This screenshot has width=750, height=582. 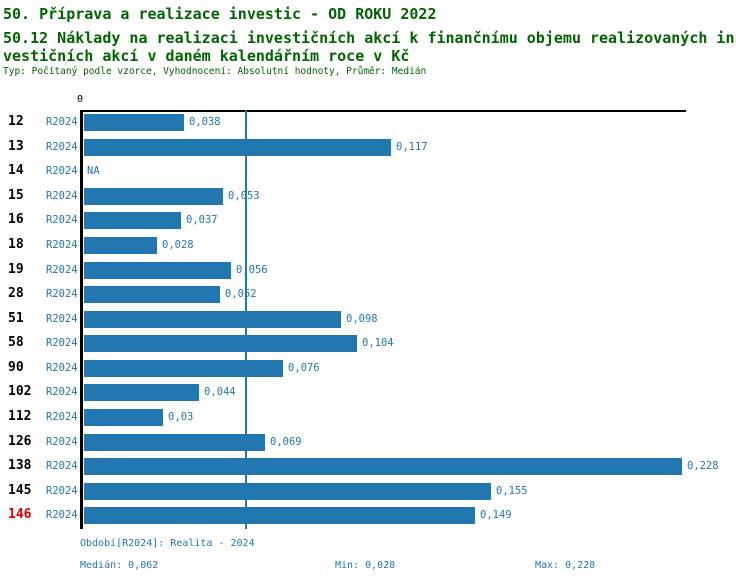 What do you see at coordinates (93, 171) in the screenshot?
I see `bar-value-label: NA` at bounding box center [93, 171].